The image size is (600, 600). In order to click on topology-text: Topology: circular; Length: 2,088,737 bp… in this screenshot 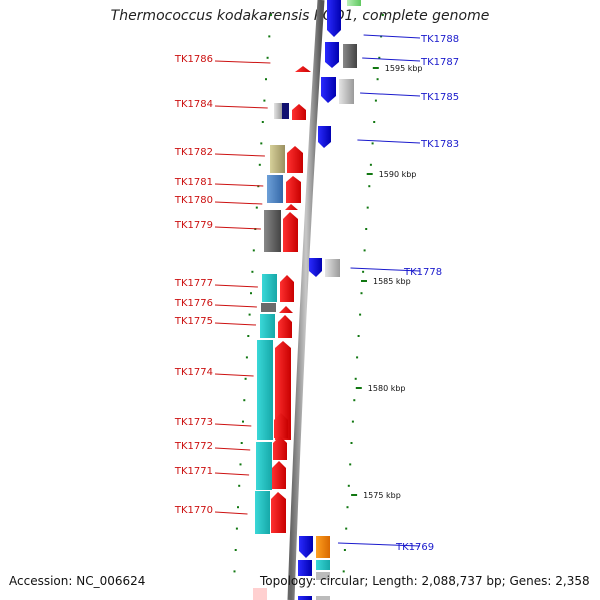, I will do `click(425, 581)`.